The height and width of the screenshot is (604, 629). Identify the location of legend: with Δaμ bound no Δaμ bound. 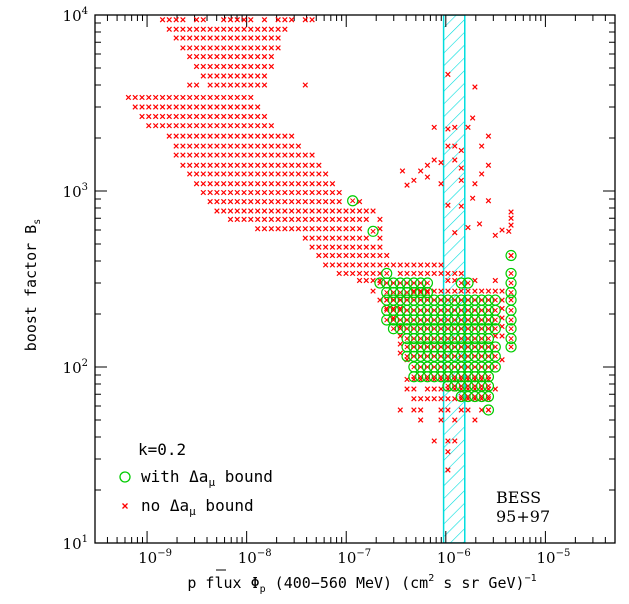
(196, 492).